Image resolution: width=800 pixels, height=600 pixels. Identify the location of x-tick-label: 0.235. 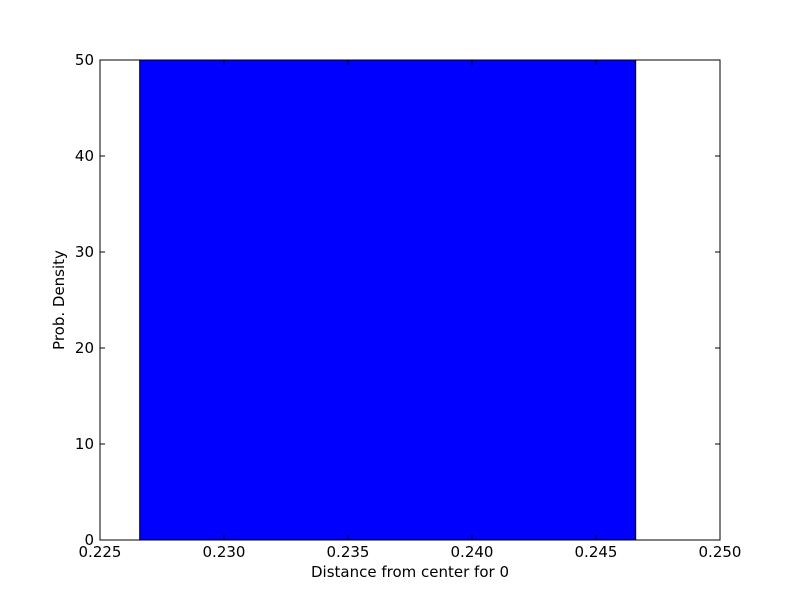
(348, 552).